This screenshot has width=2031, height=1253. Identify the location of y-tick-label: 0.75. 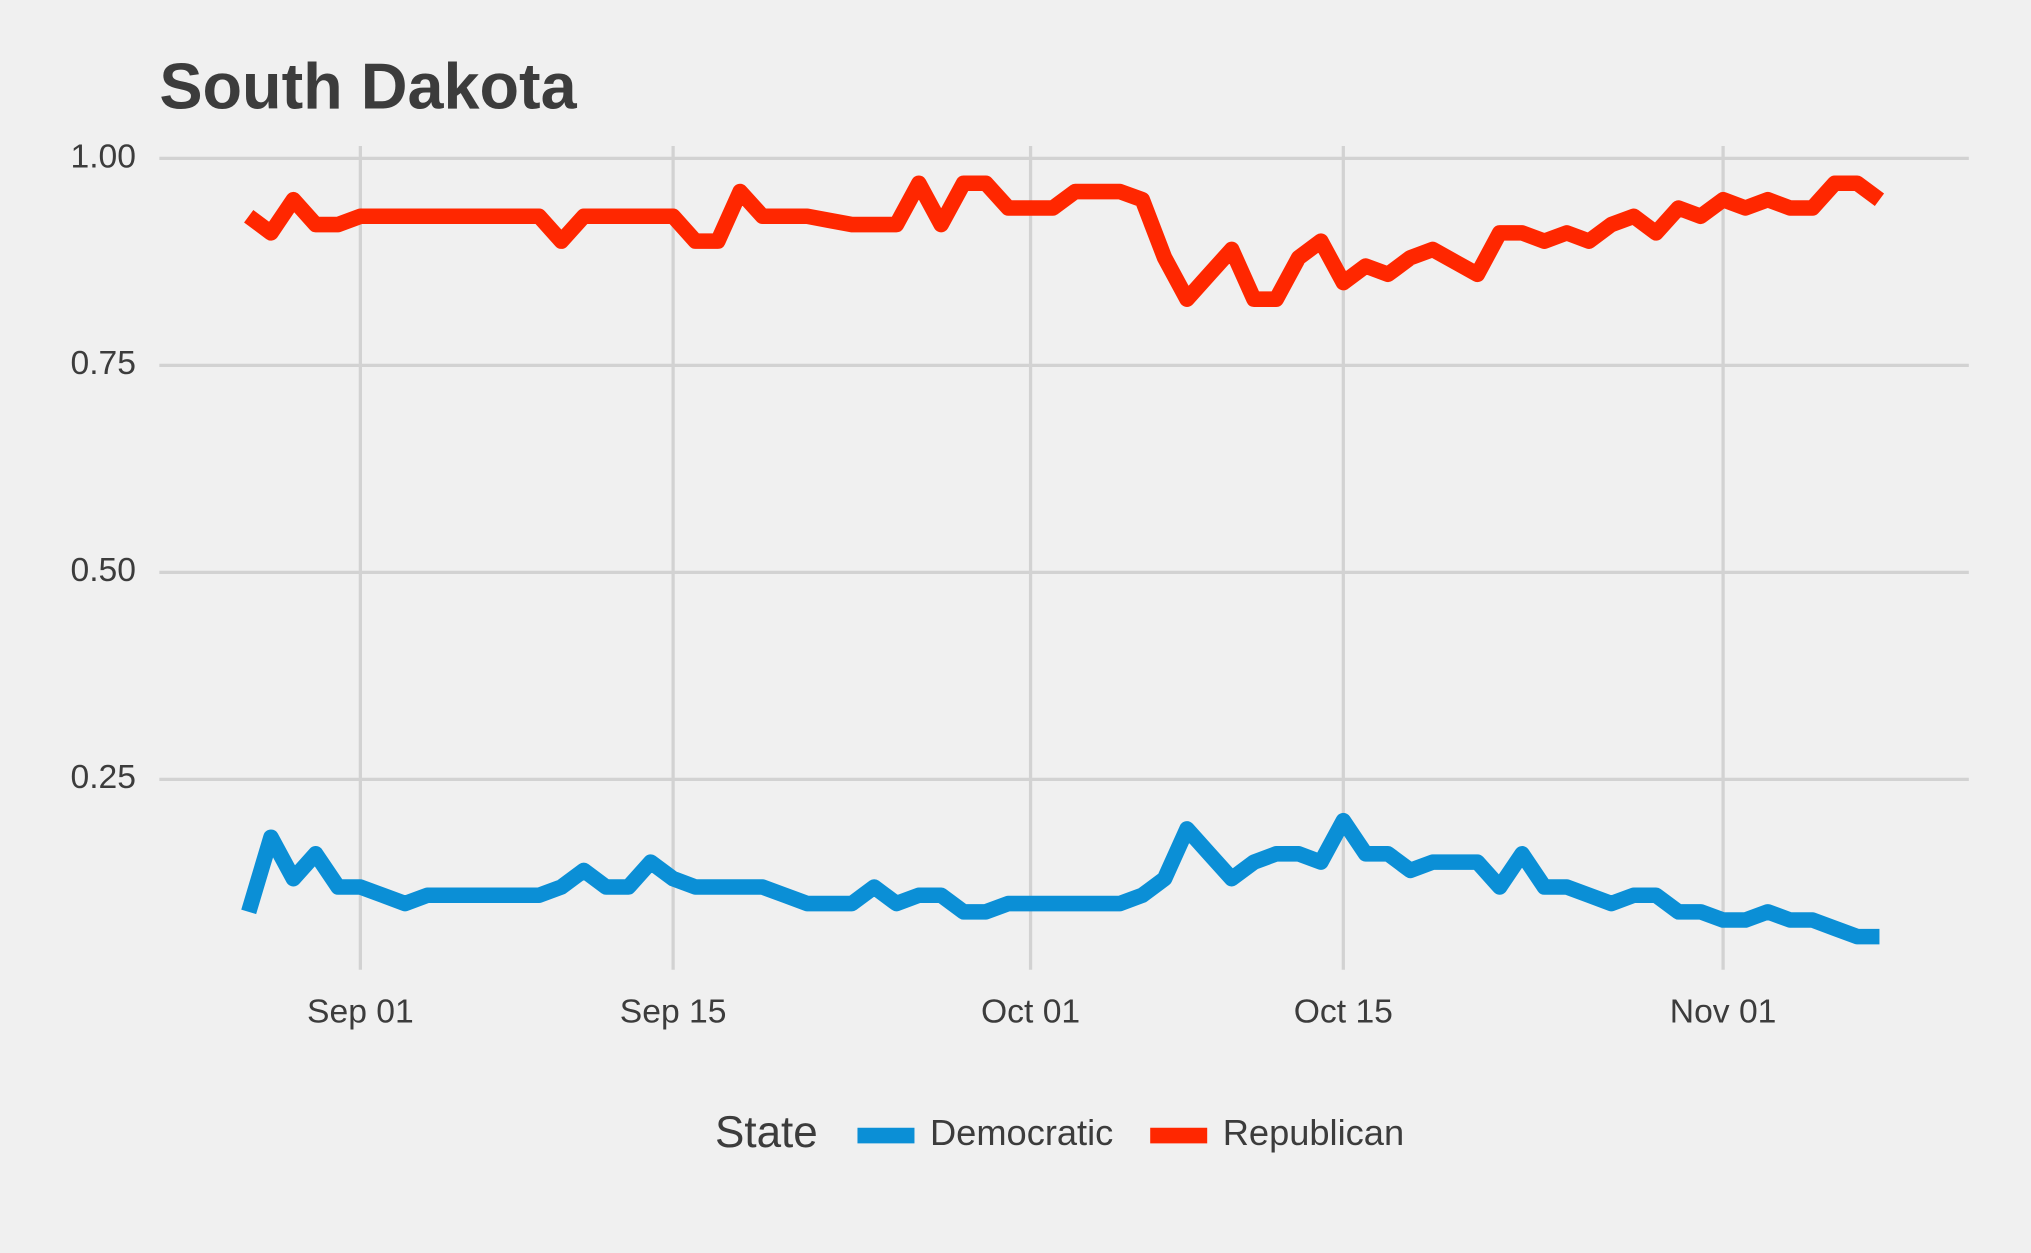
(103, 363).